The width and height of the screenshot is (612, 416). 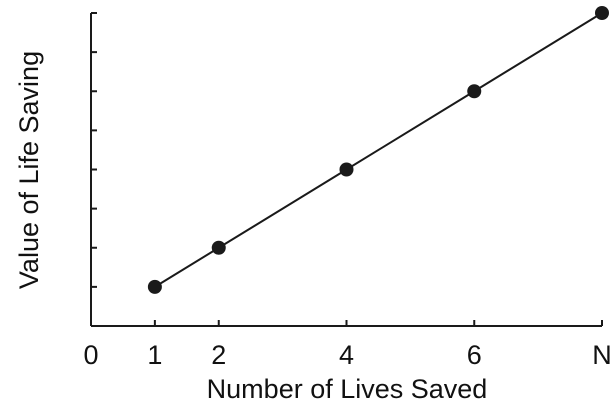 I want to click on x-tick-label: 2, so click(x=218, y=355).